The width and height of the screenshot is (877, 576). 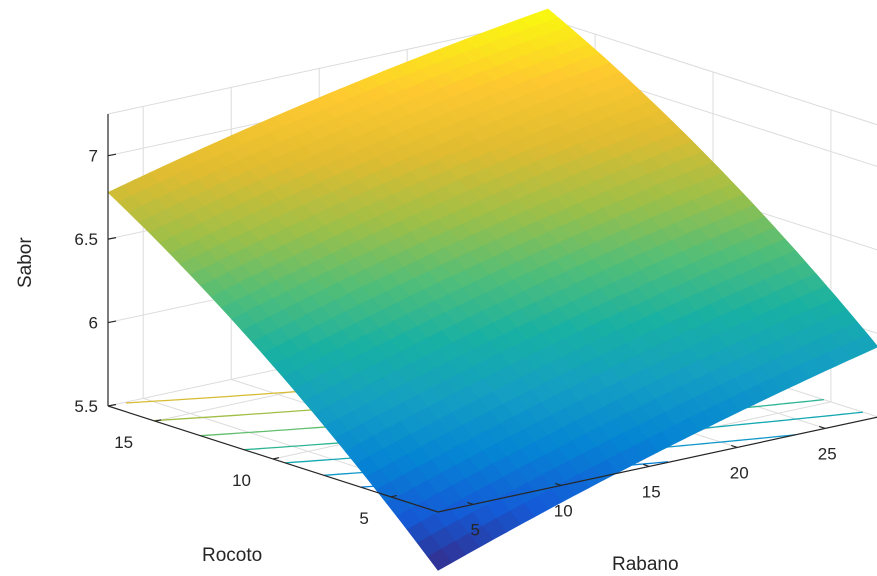 I want to click on x-tick-label: 10, so click(x=563, y=510).